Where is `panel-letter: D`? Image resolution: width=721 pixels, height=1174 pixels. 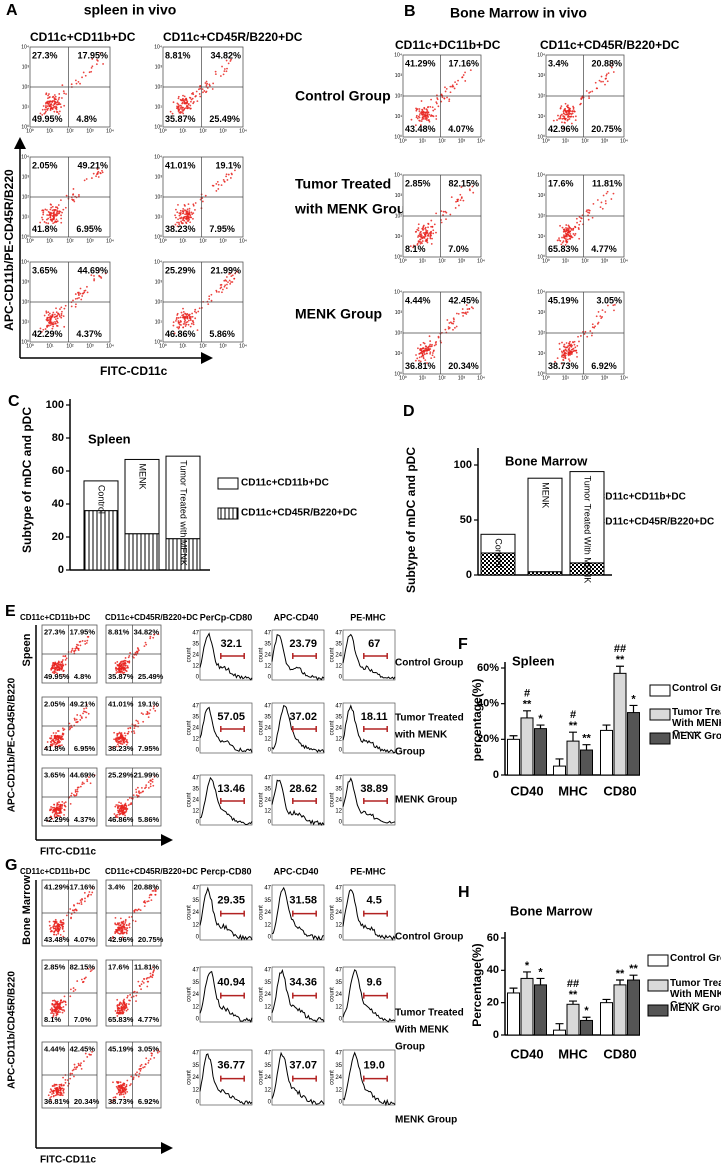 panel-letter: D is located at coordinates (409, 411).